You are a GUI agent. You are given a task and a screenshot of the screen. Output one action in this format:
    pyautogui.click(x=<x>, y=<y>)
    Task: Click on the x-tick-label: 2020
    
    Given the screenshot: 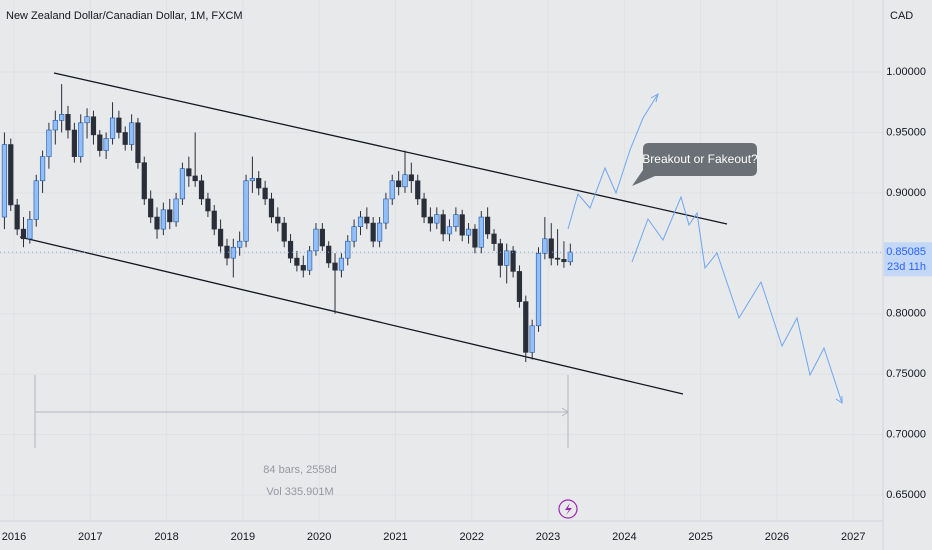 What is the action you would take?
    pyautogui.click(x=319, y=537)
    